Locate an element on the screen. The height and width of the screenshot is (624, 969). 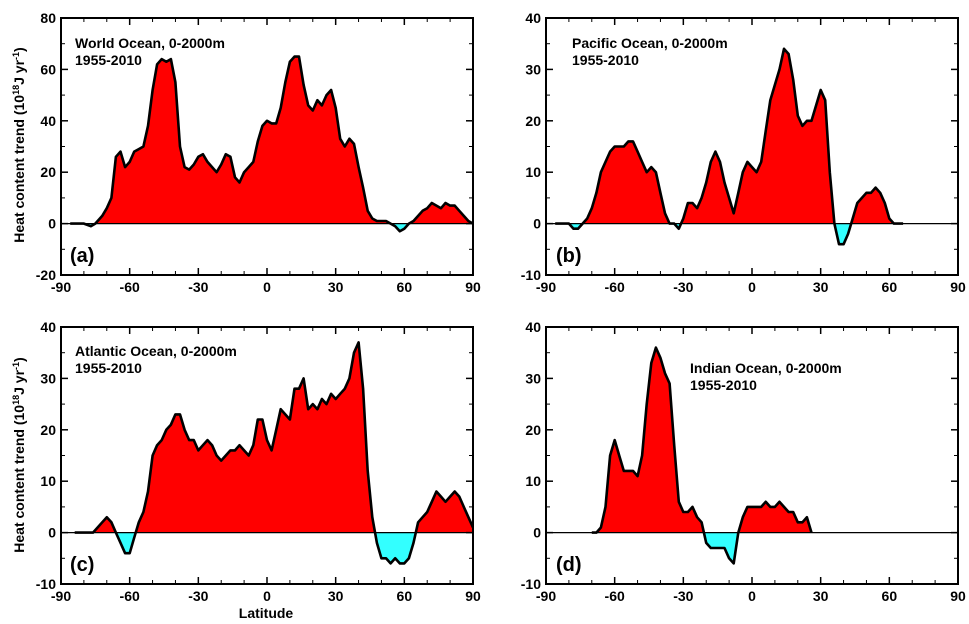
series-area-group-a is located at coordinates (267, 144).